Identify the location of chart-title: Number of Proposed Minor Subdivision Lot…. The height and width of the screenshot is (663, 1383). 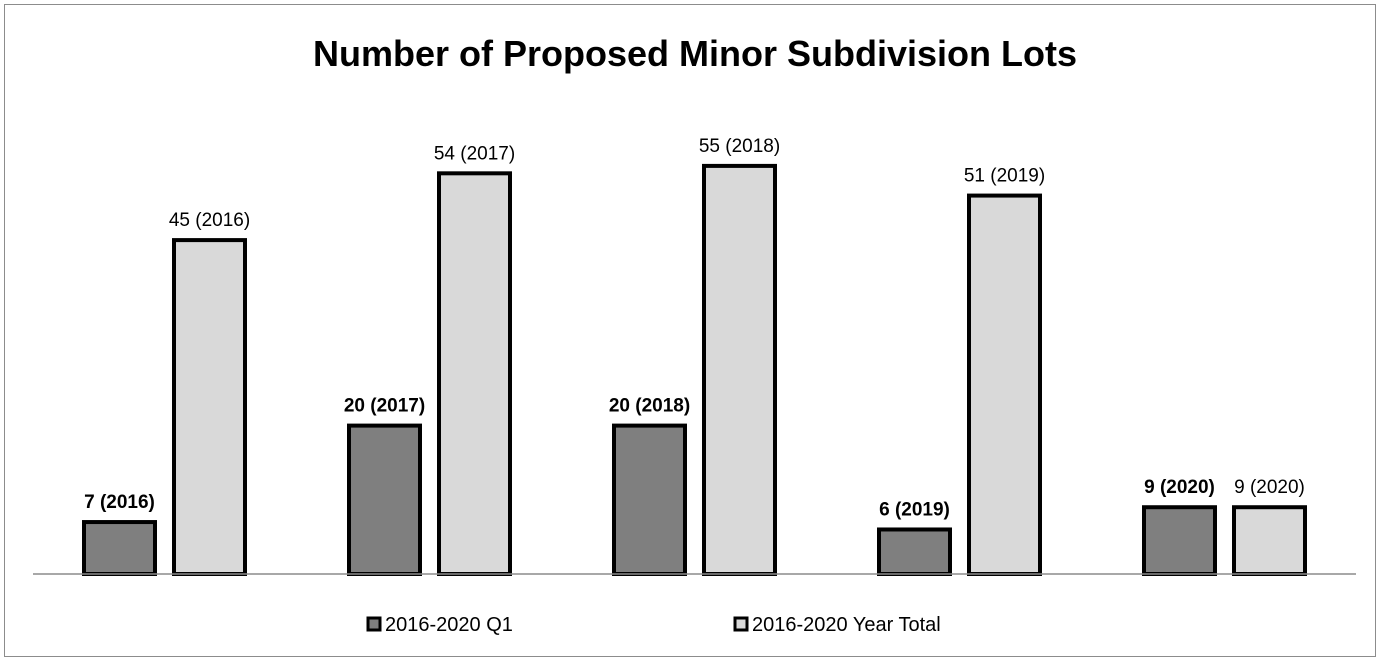
(695, 53).